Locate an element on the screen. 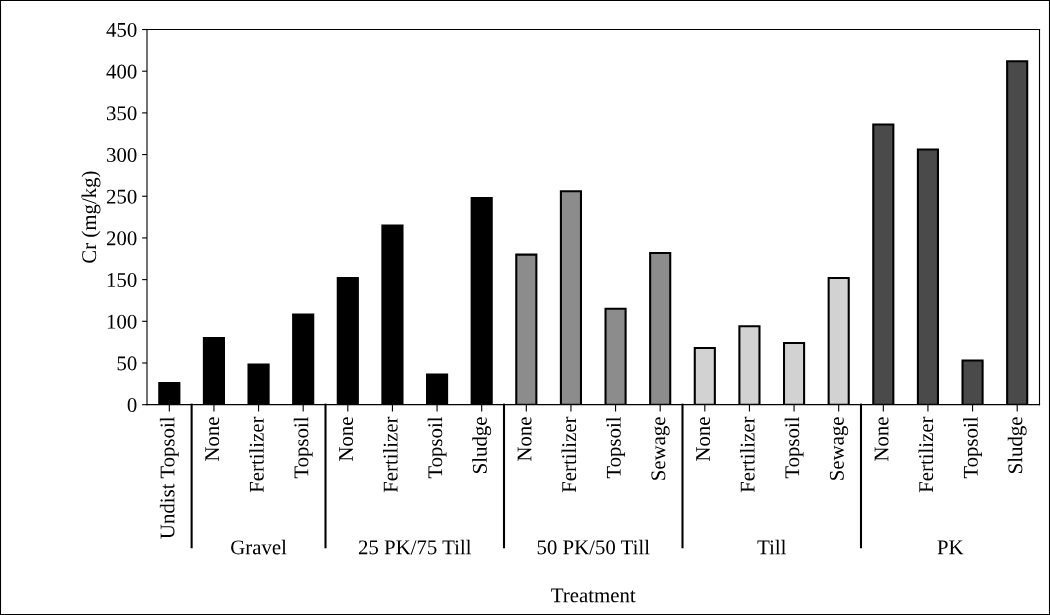 This screenshot has height=615, width=1050. y-tick-label: 200 is located at coordinates (121, 238).